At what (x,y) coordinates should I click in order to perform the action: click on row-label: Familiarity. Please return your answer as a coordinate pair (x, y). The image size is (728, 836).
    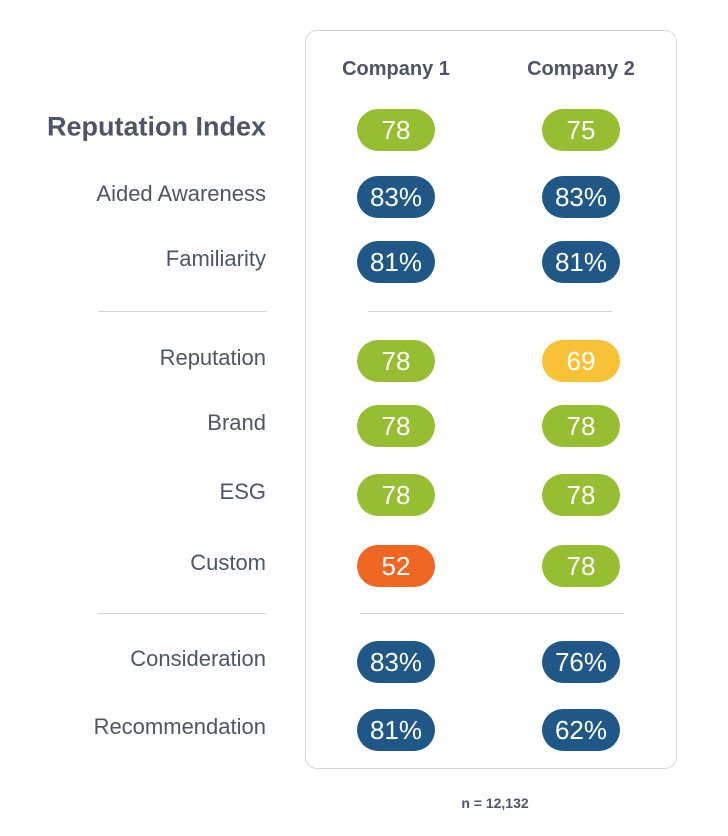
    Looking at the image, I should click on (215, 258).